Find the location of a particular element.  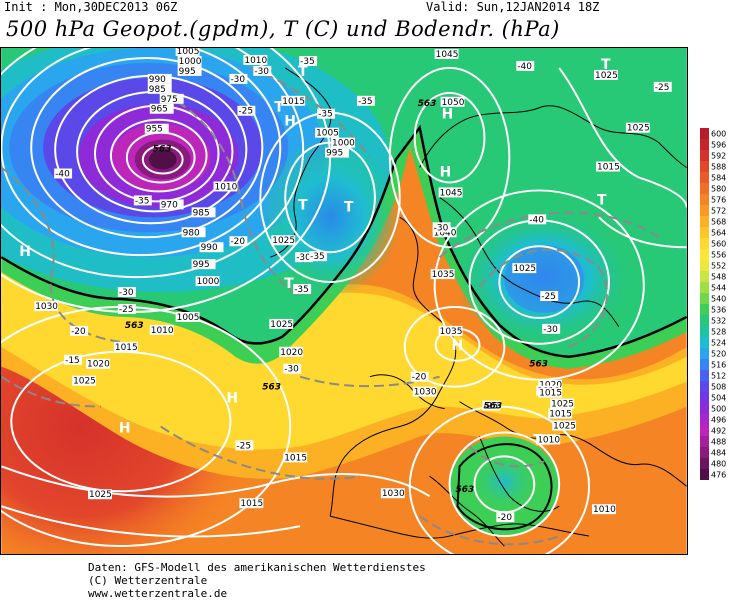

init-time: Init : Mon,30DEC2013 06Z is located at coordinates (91, 7).